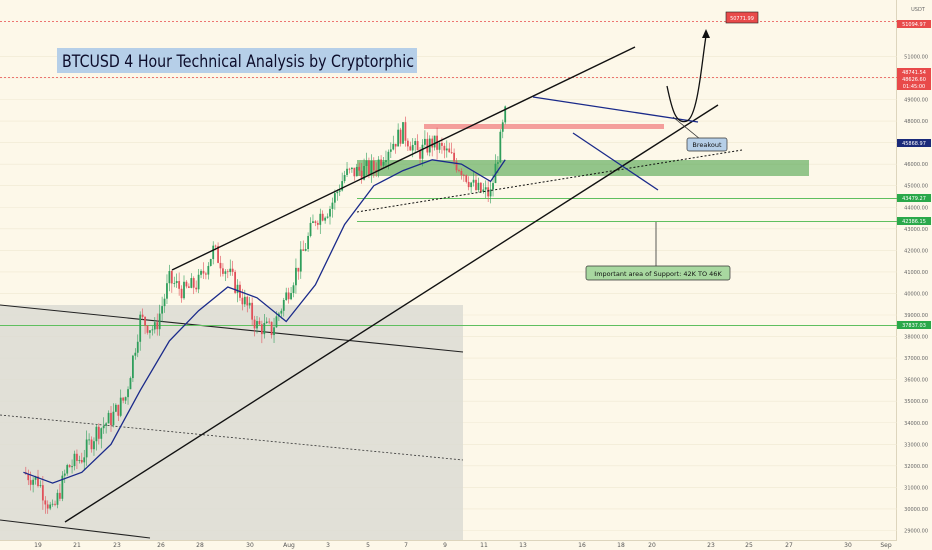 This screenshot has height=550, width=932. I want to click on support-callout: Important area of Support: 42K TO 46K, so click(658, 251).